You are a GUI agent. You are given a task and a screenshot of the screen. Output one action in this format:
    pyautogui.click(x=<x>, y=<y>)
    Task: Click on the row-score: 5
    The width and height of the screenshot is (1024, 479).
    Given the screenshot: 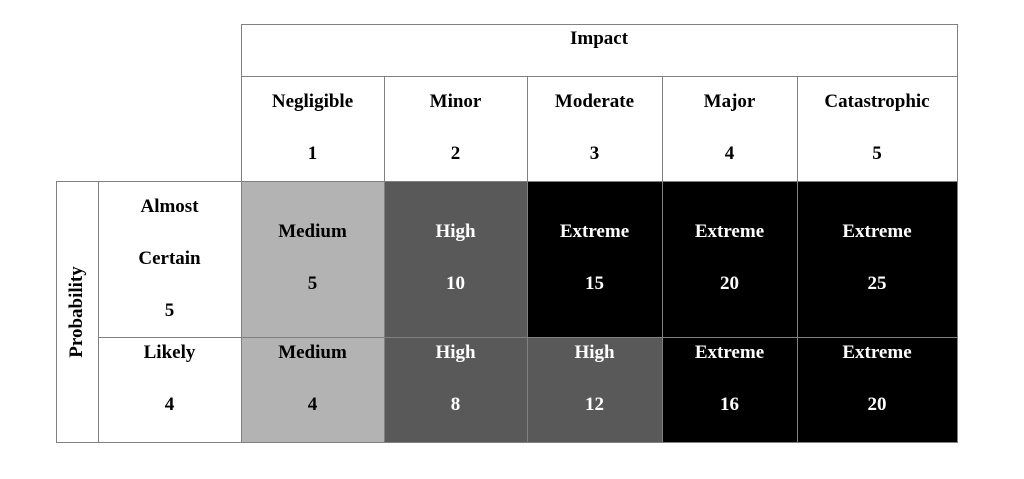 What is the action you would take?
    pyautogui.click(x=169, y=310)
    